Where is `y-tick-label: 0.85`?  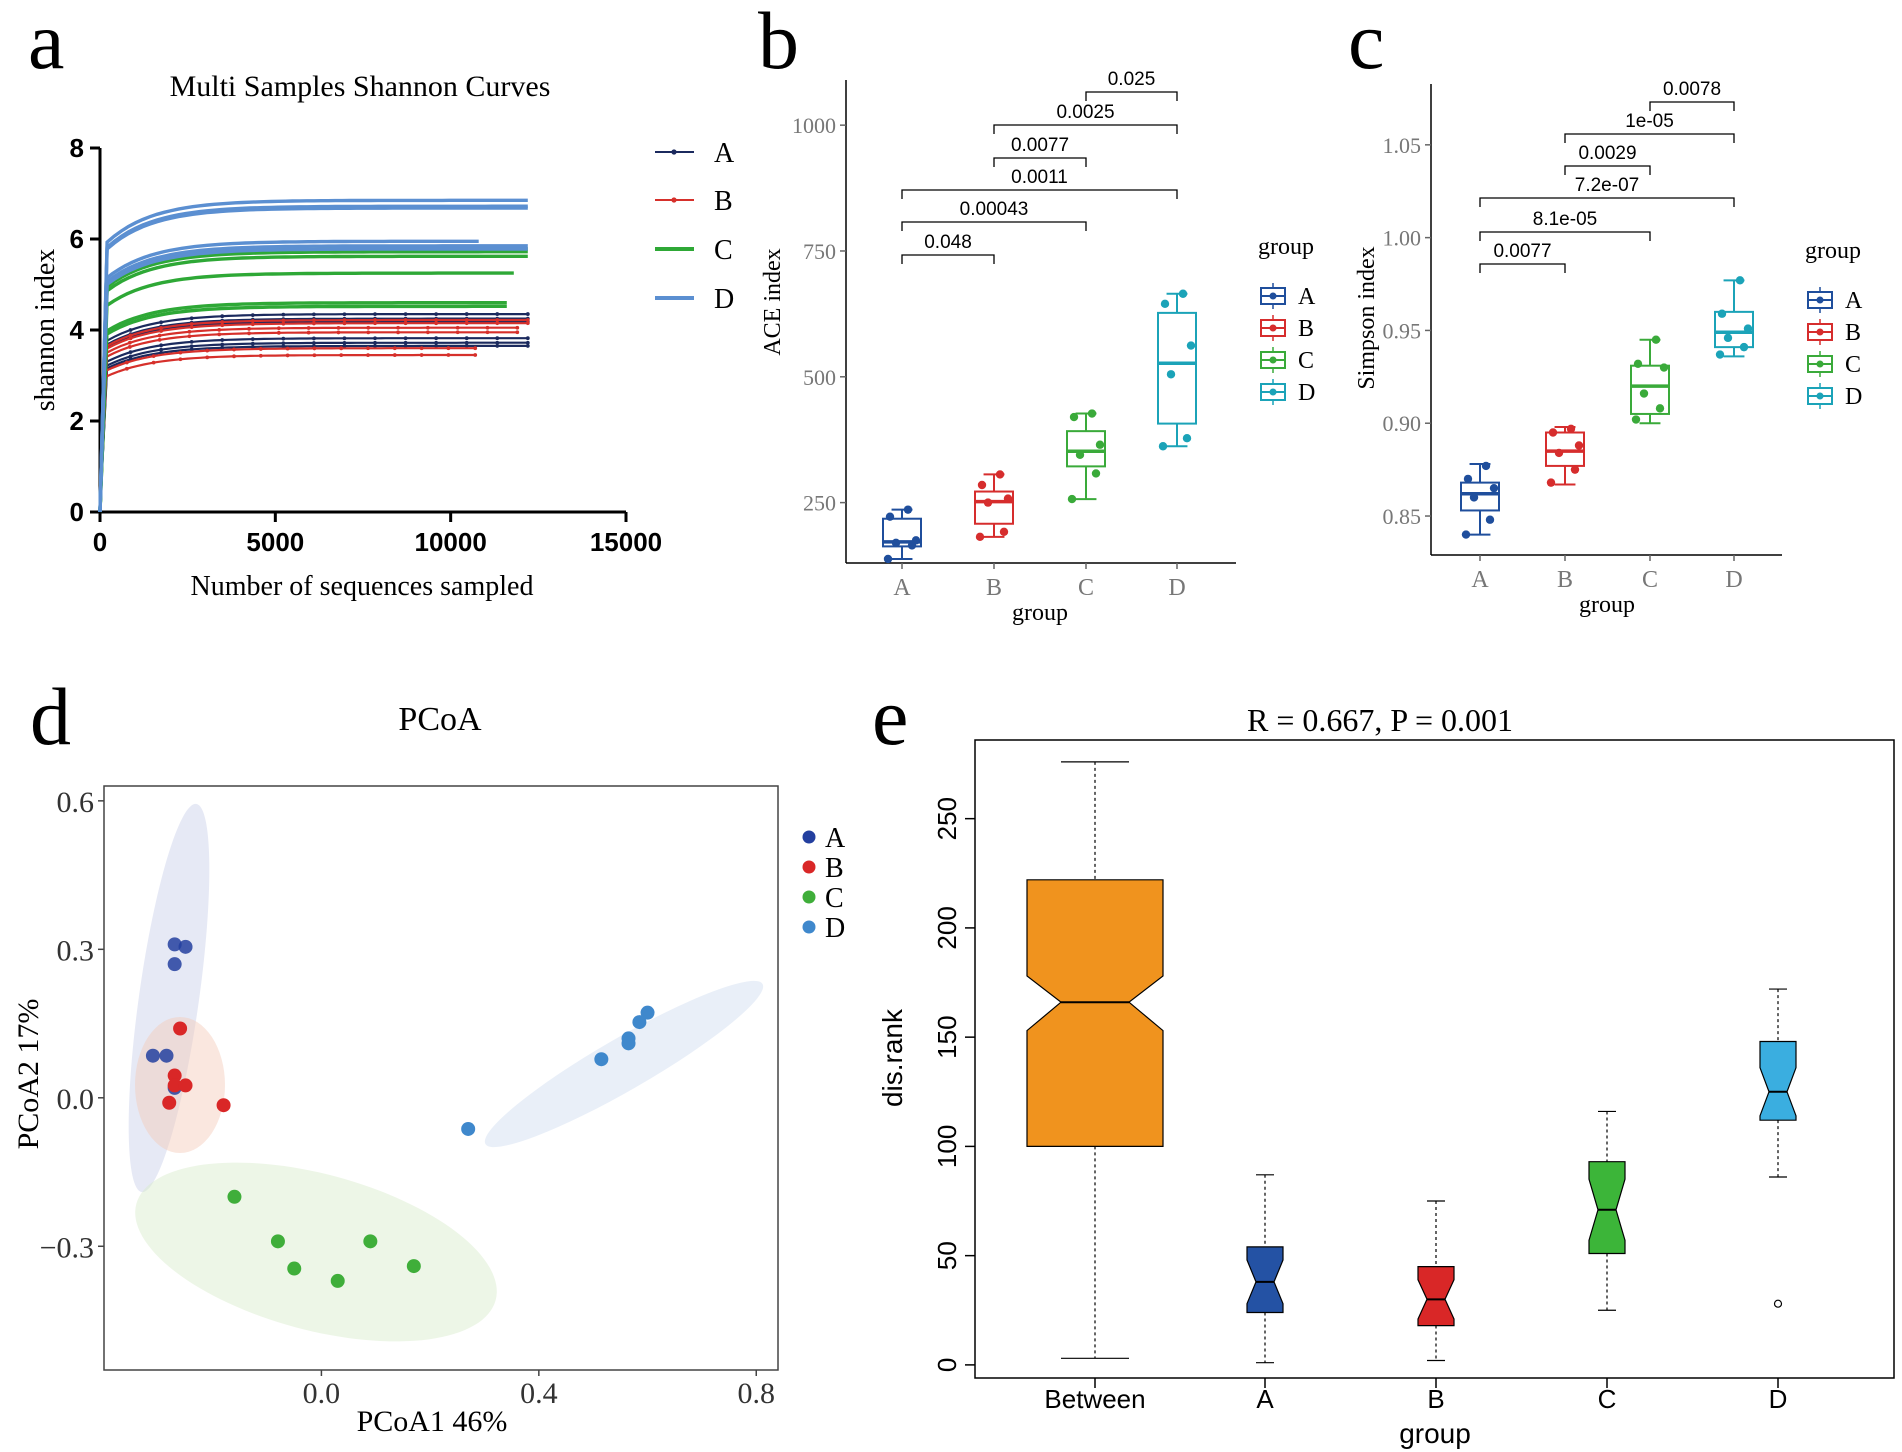 y-tick-label: 0.85 is located at coordinates (1402, 516).